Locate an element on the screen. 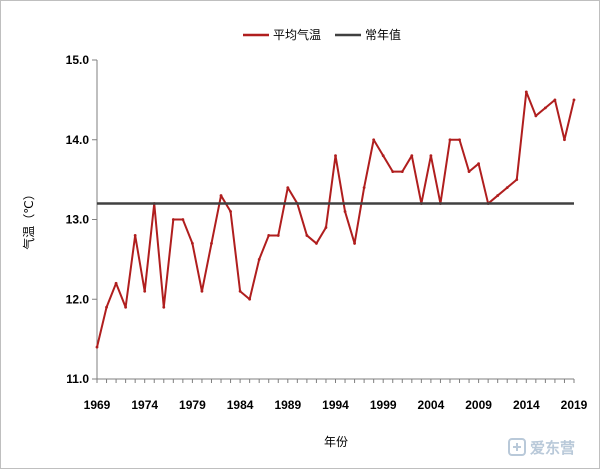  legend: 平均气温 常年值 is located at coordinates (322, 34).